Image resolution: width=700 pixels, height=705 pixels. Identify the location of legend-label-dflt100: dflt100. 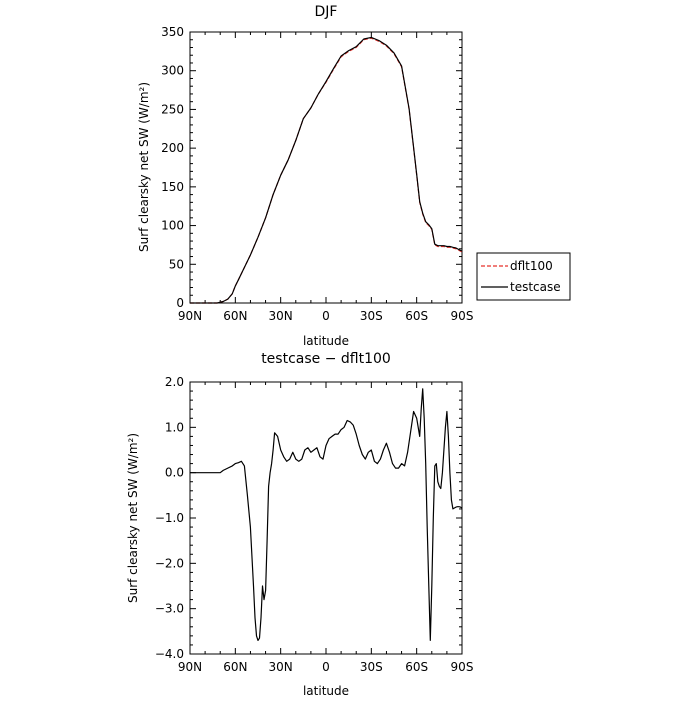
(531, 266).